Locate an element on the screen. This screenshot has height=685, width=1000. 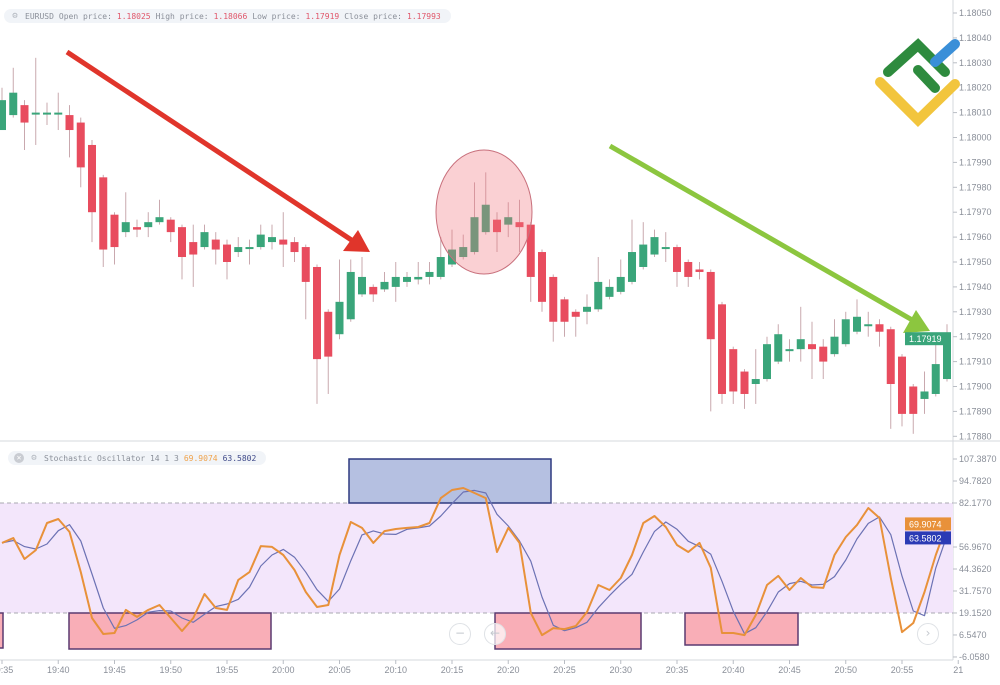
time-tick-label: 20:10 is located at coordinates (395, 670).